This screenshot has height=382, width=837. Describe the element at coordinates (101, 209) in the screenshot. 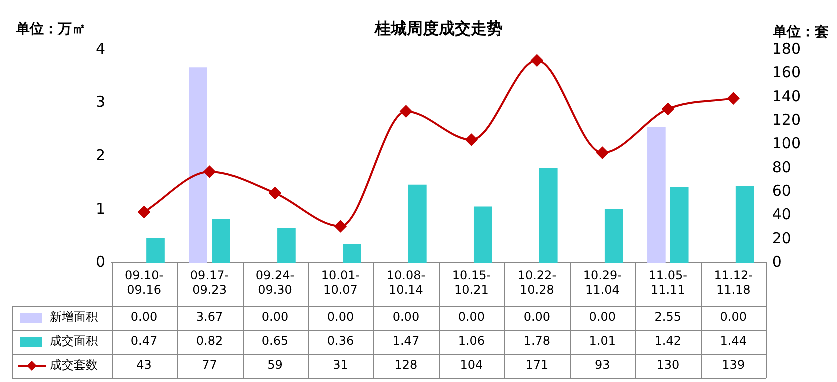

I see `y-tick-label: 1` at that location.